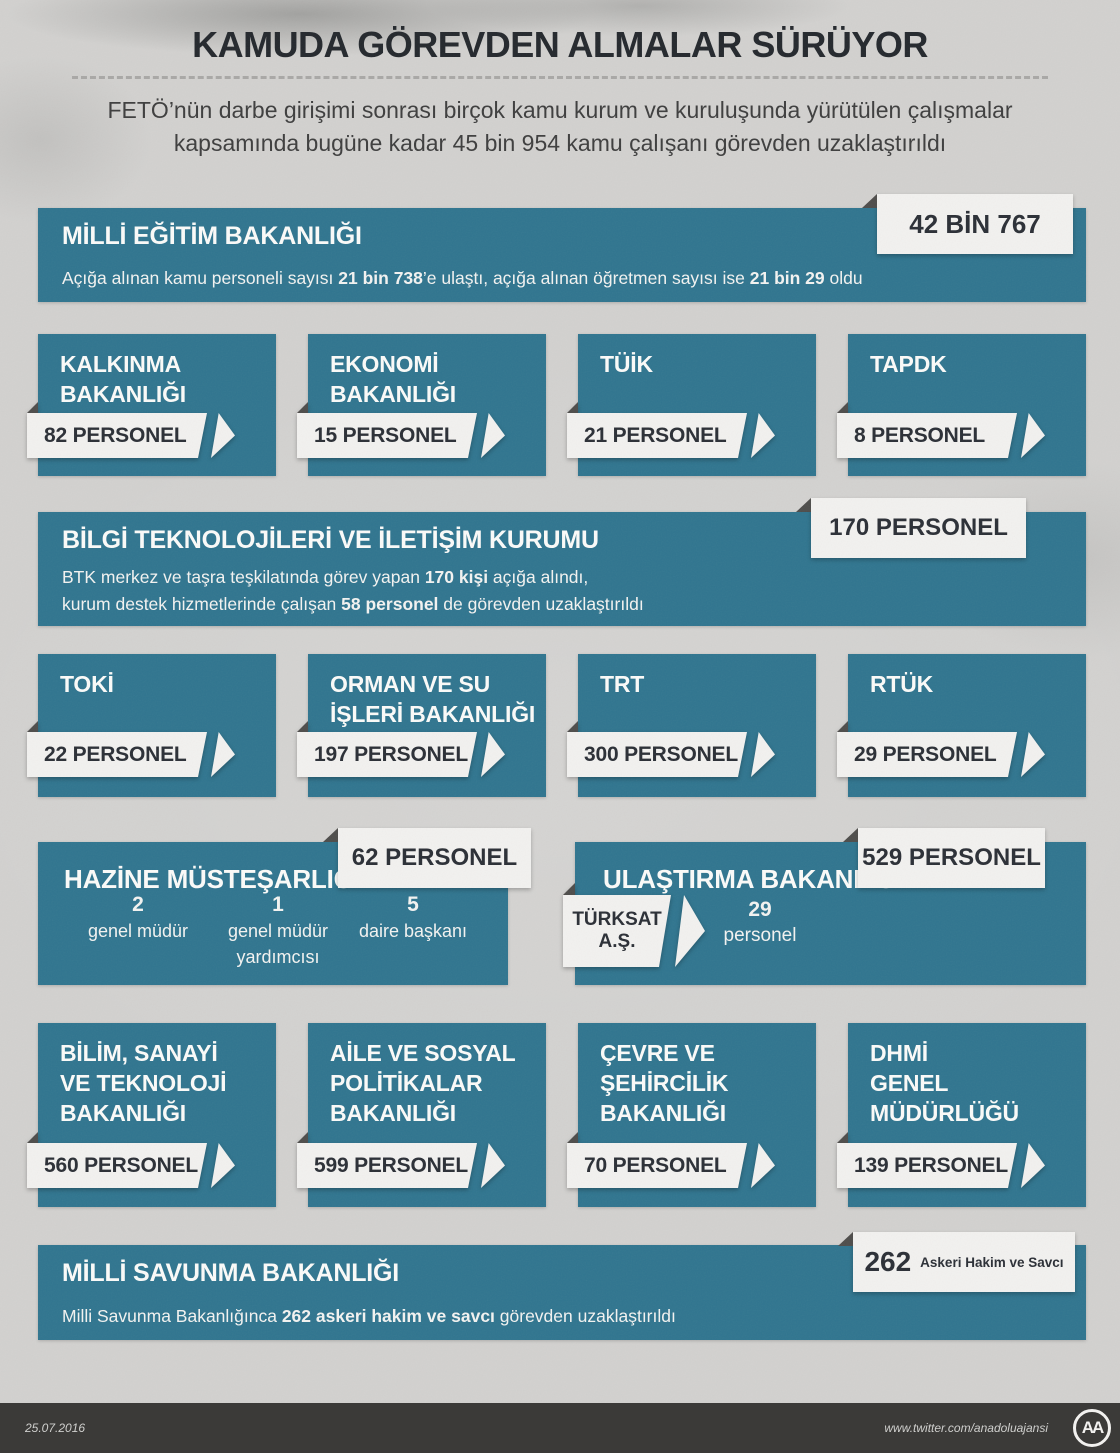 The image size is (1120, 1453). Describe the element at coordinates (657, 754) in the screenshot. I see `ribbon-value: 300 PERSONEL` at that location.